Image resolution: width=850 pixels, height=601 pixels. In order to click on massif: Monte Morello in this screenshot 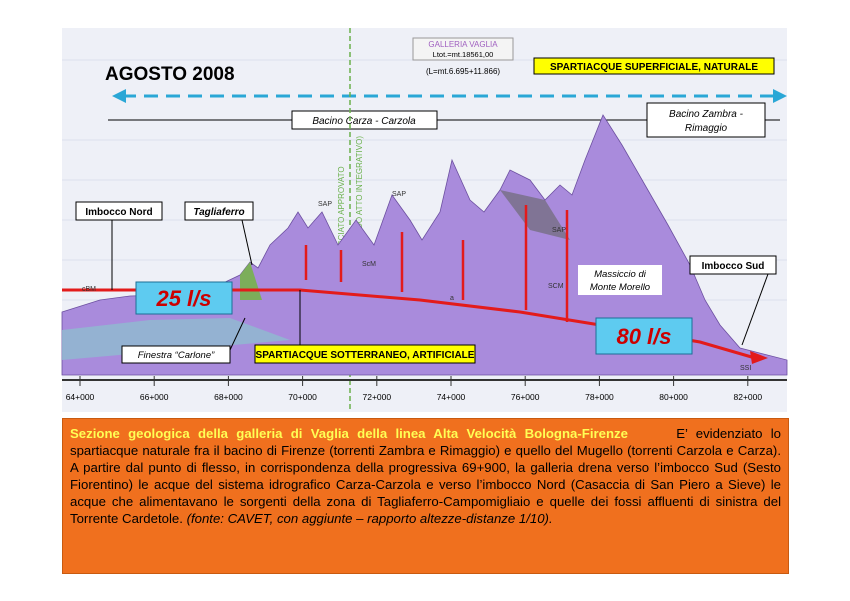, I will do `click(620, 287)`.